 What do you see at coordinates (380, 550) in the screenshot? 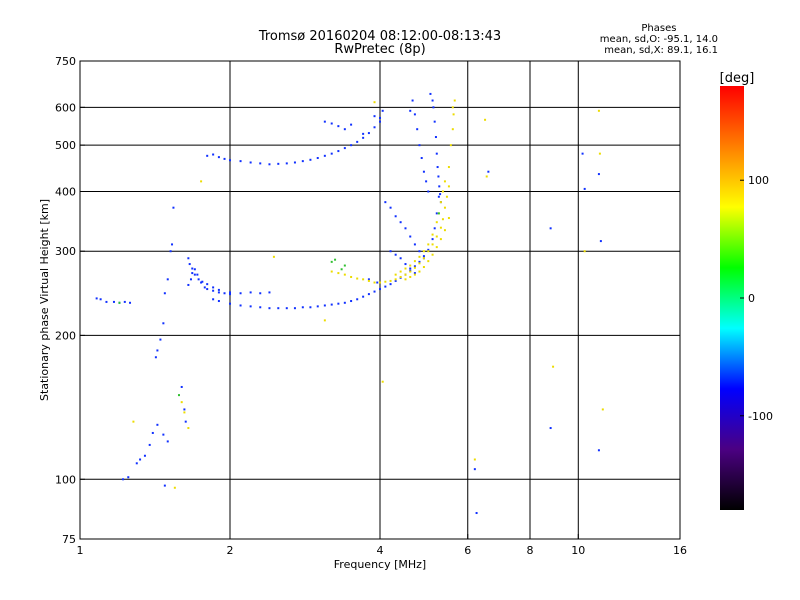
I see `x-tick-label: 4` at bounding box center [380, 550].